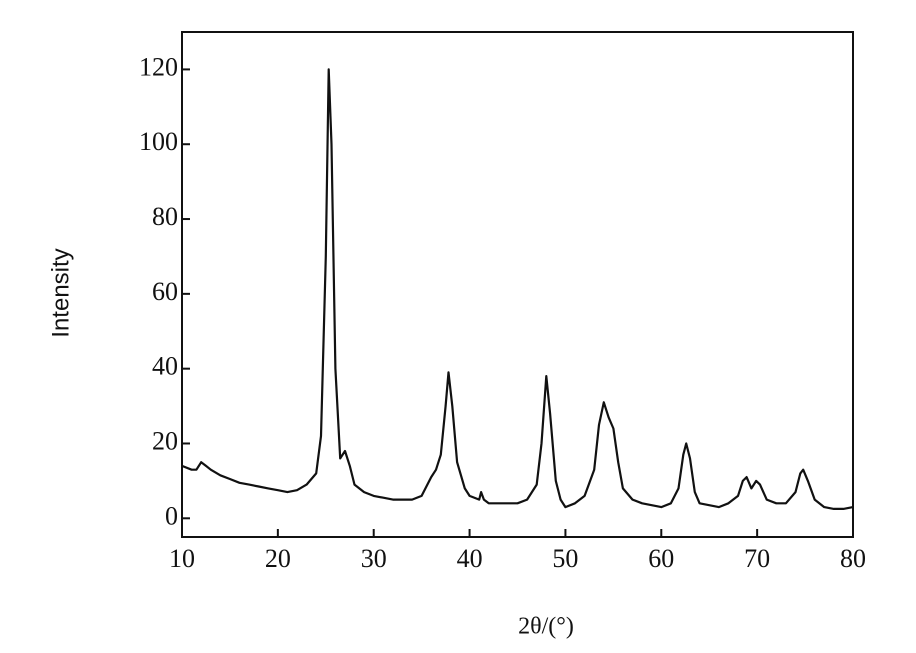 This screenshot has height=653, width=916. Describe the element at coordinates (278, 558) in the screenshot. I see `x-tick-label: 20` at that location.